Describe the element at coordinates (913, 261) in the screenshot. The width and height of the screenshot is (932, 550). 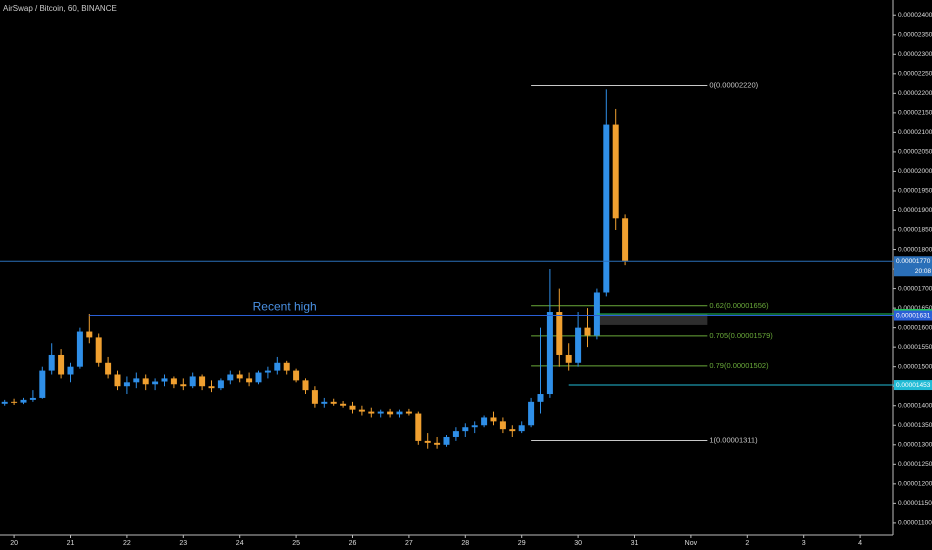
I see `price-label: 0.00001770` at that location.